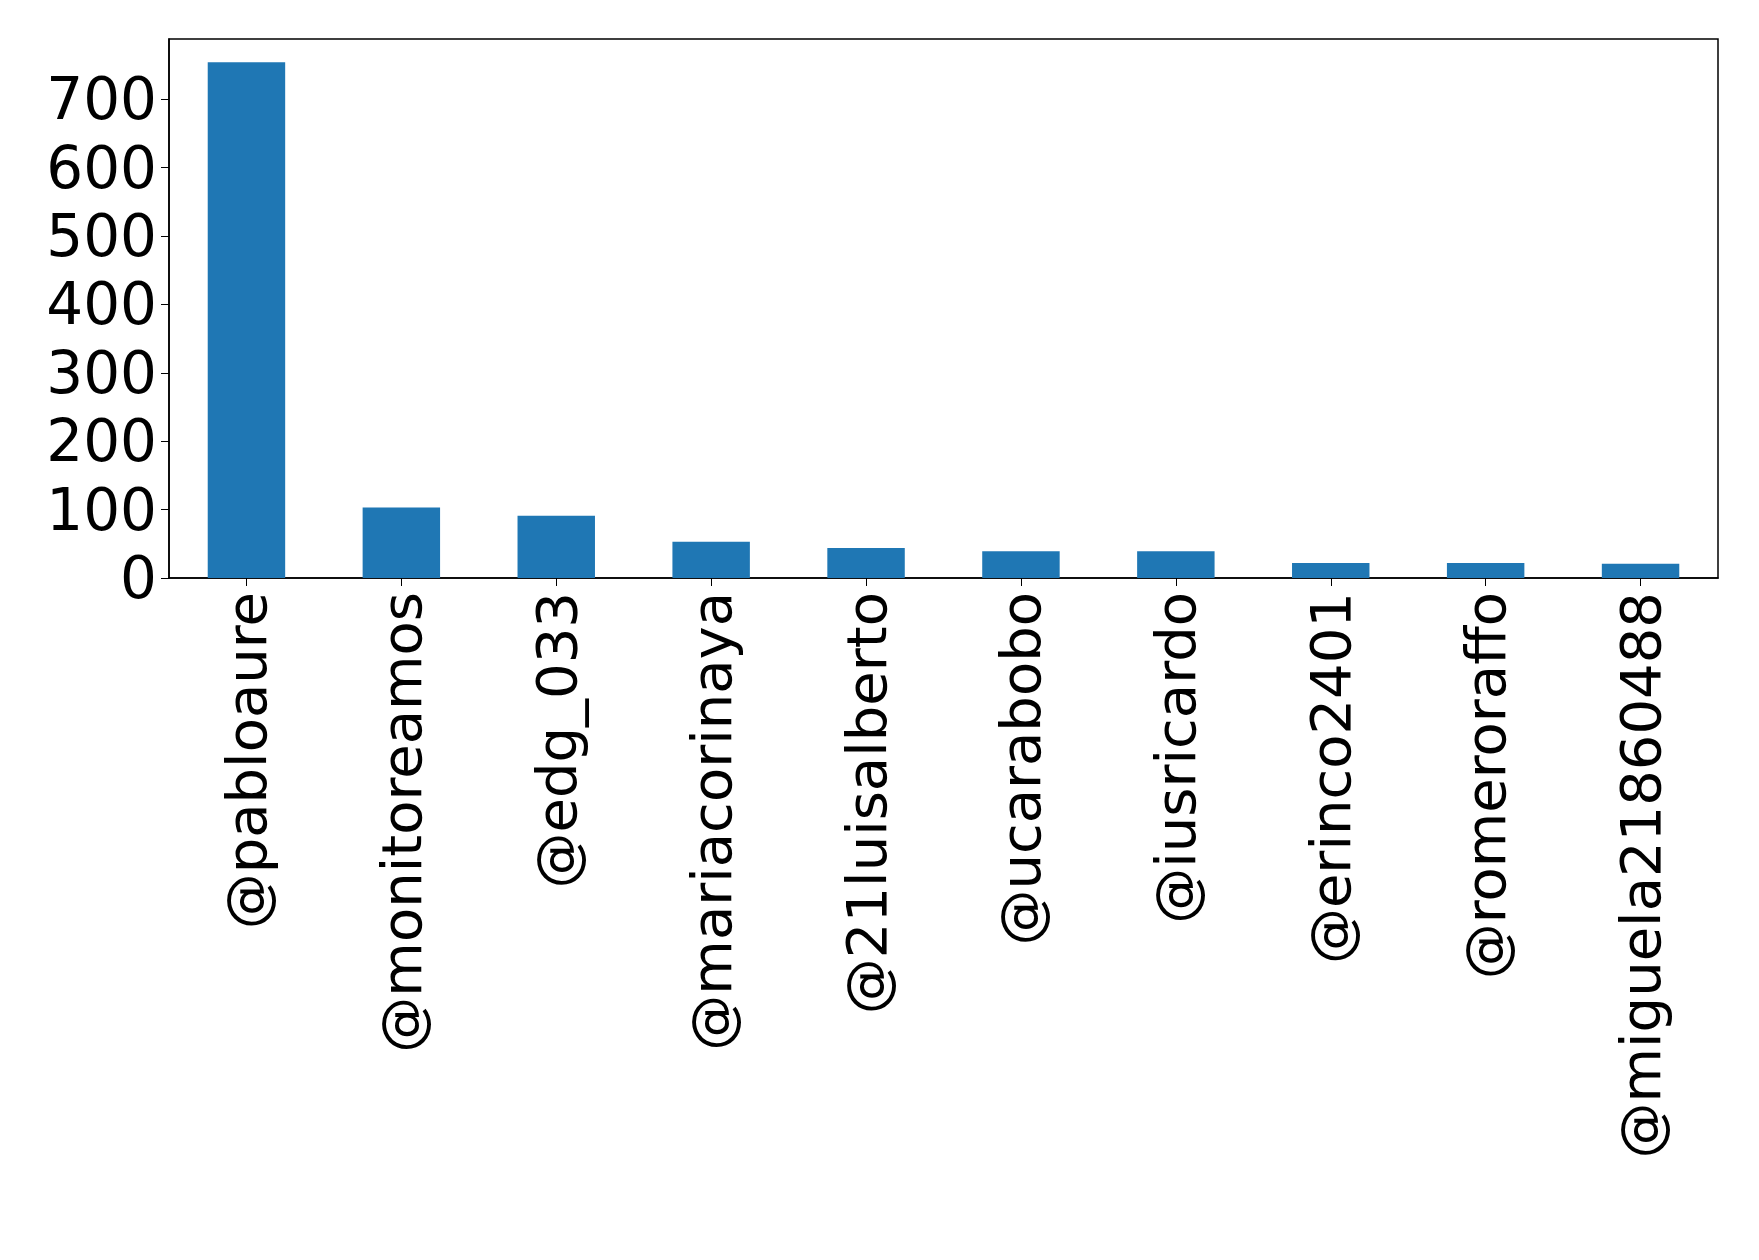  What do you see at coordinates (101, 304) in the screenshot?
I see `y-tick-label: 400` at bounding box center [101, 304].